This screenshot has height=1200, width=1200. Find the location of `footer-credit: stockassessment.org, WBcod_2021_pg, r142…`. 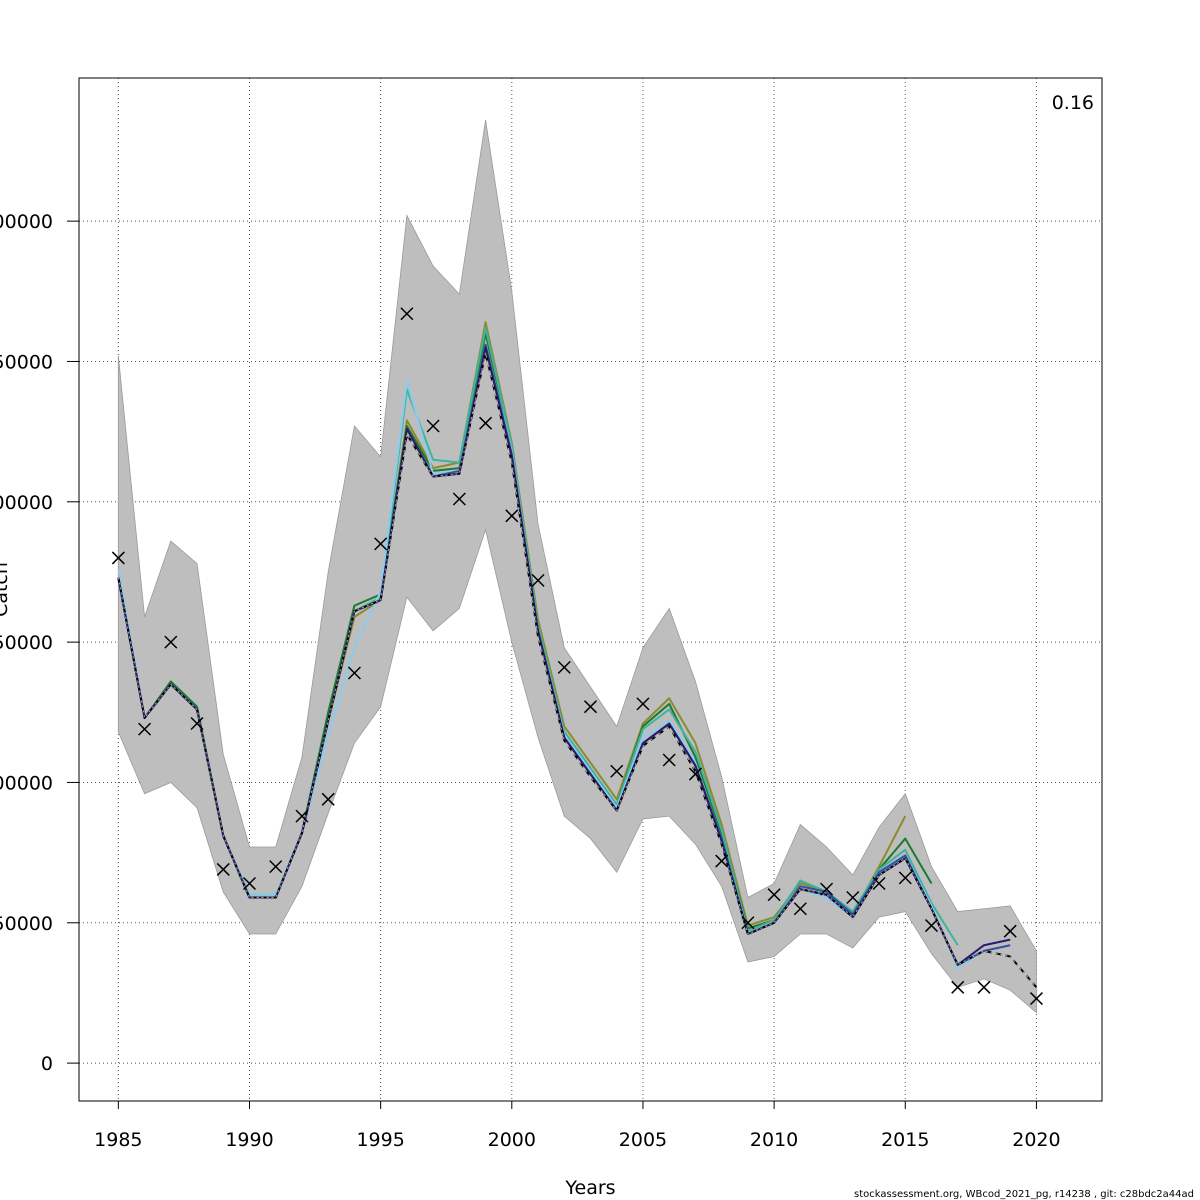

footer-credit: stockassessment.org, WBcod_2021_pg, r142… is located at coordinates (1024, 1194).